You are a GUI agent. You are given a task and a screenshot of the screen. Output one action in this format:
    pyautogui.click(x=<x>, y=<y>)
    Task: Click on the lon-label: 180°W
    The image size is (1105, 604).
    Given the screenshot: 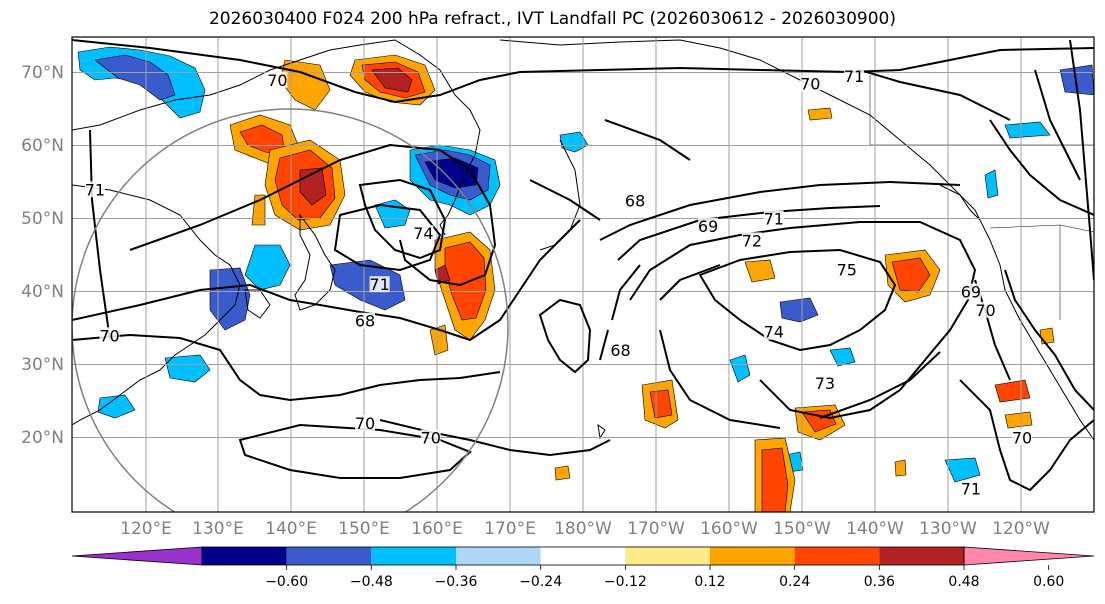 What is the action you would take?
    pyautogui.click(x=583, y=529)
    